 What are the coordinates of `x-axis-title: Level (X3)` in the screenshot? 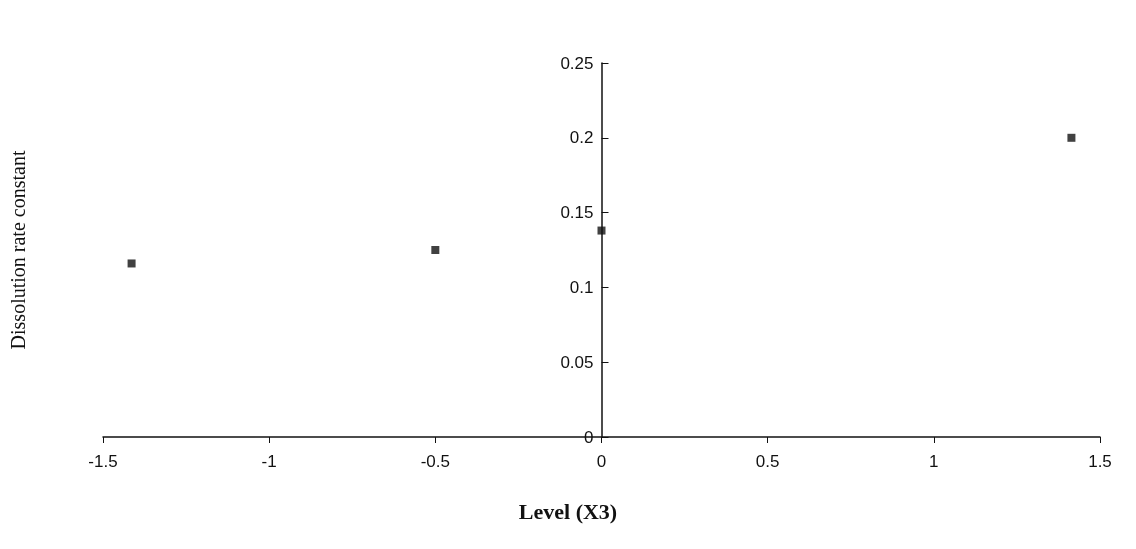 It's located at (568, 511).